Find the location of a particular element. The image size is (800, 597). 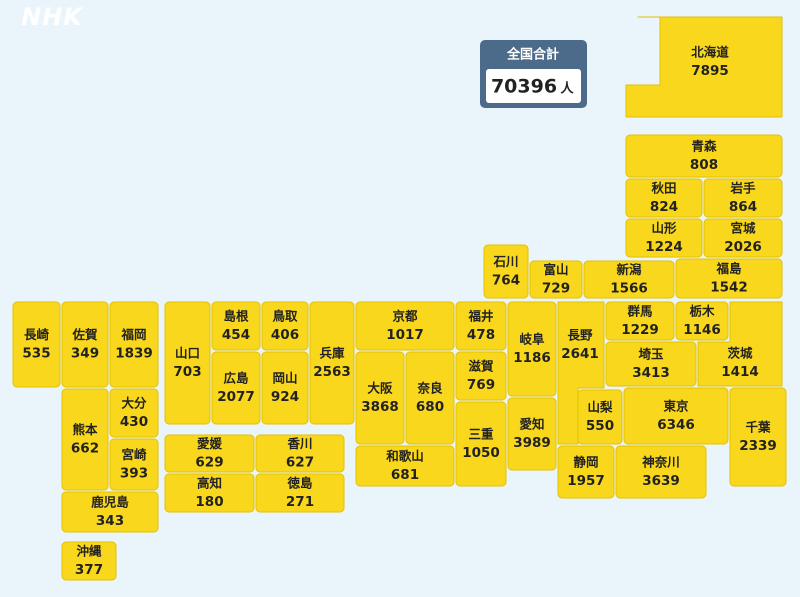

prefecture-value: 1146 is located at coordinates (702, 330).